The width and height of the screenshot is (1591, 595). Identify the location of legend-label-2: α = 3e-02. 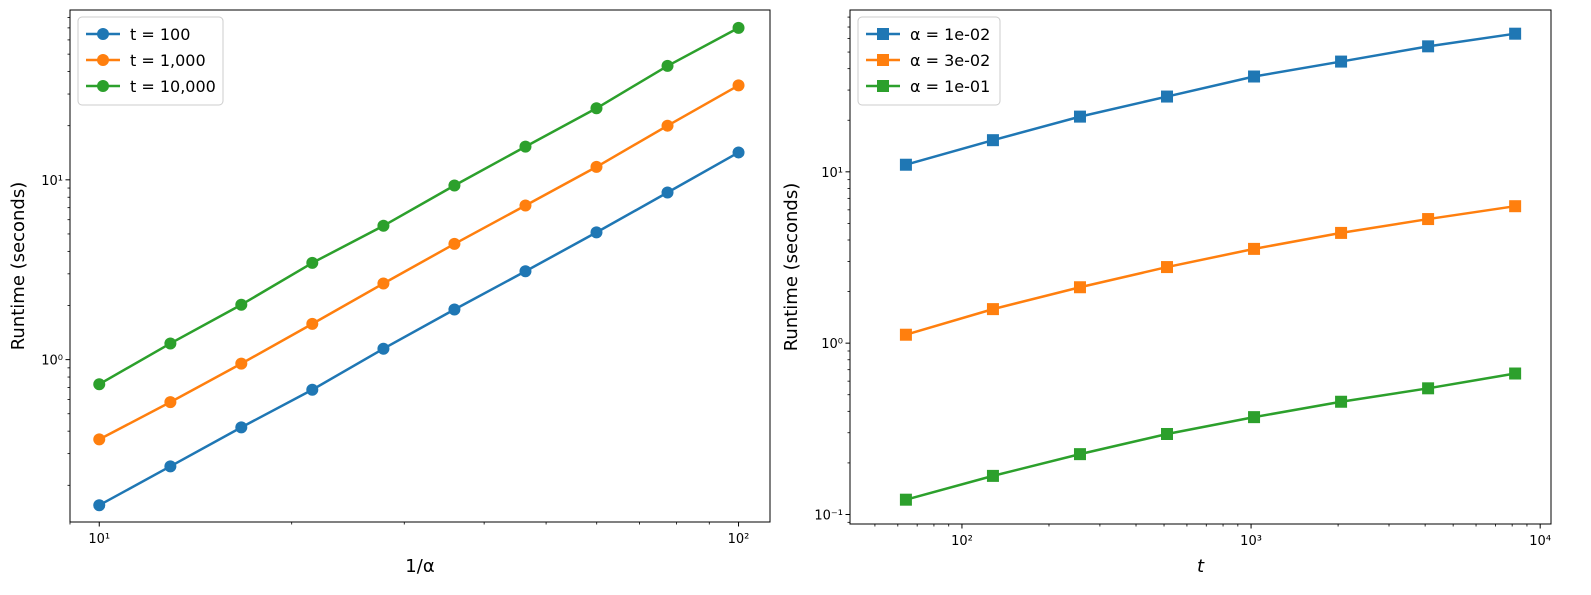
(950, 60).